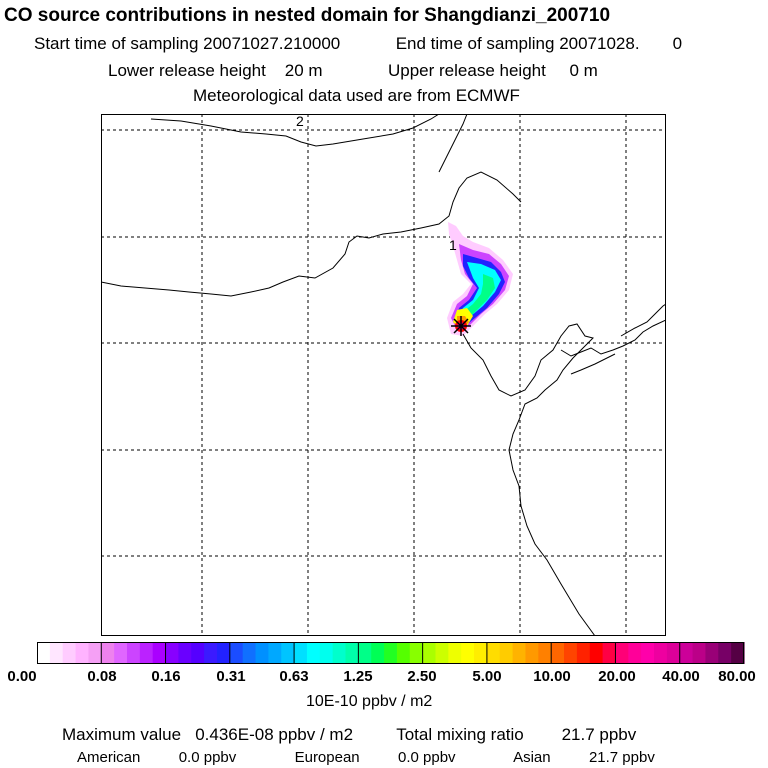  What do you see at coordinates (677, 43) in the screenshot?
I see `end-suffix: 0` at bounding box center [677, 43].